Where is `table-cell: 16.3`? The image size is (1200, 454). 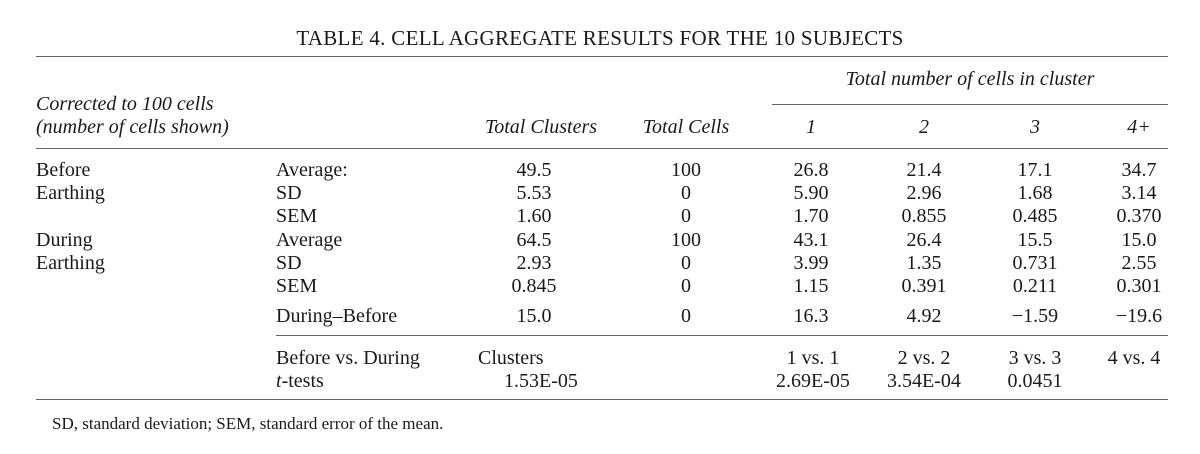
table-cell: 16.3 is located at coordinates (811, 316).